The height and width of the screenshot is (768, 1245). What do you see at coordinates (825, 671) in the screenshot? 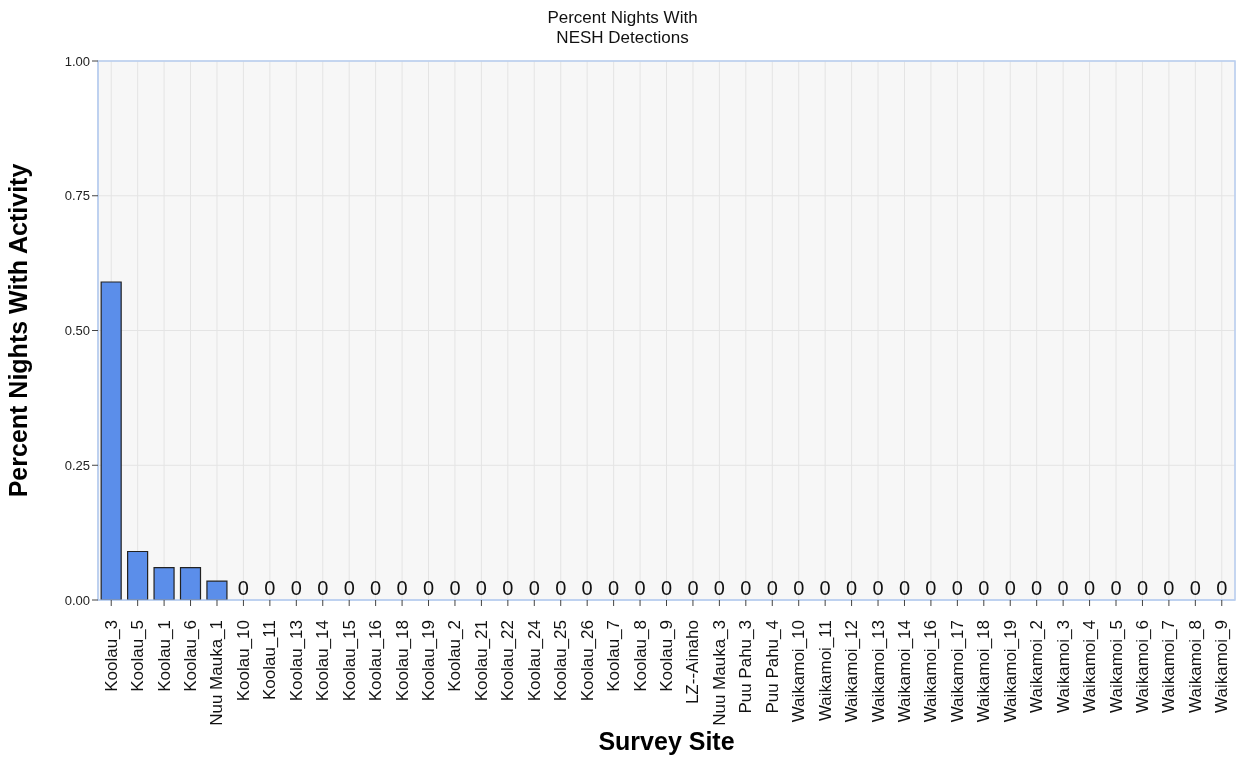
I see `x-tick-label: Waikamoi_11` at bounding box center [825, 671].